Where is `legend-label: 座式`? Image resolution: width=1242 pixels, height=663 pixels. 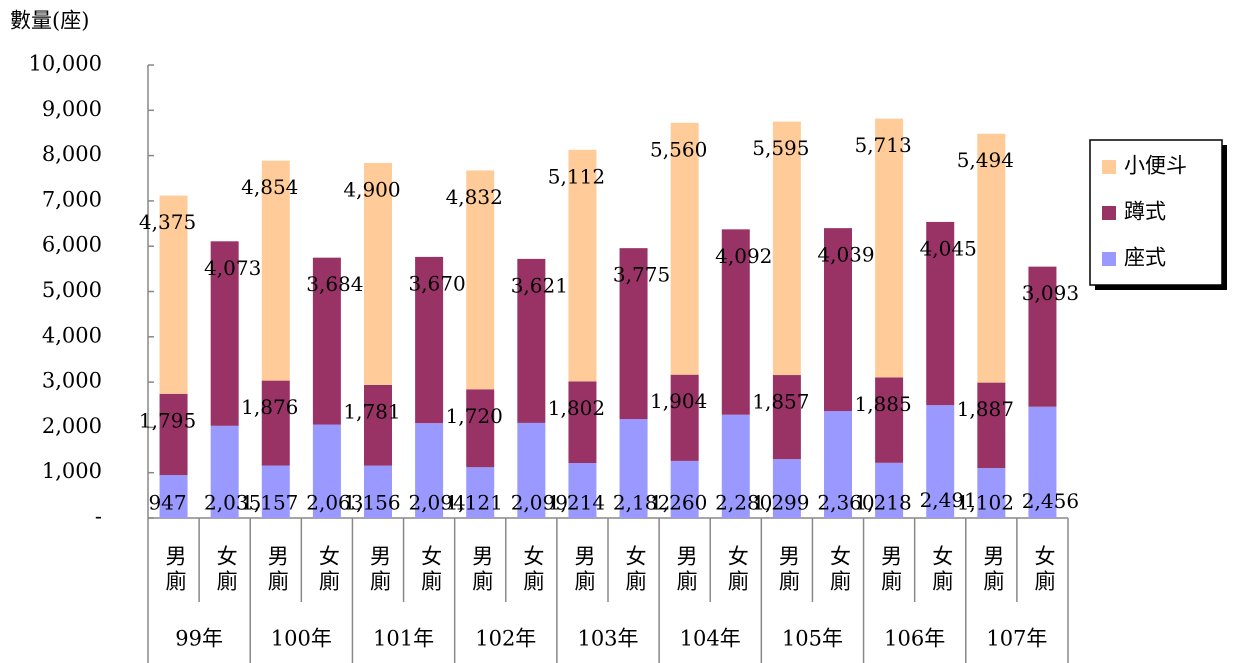
legend-label: 座式 is located at coordinates (1145, 258).